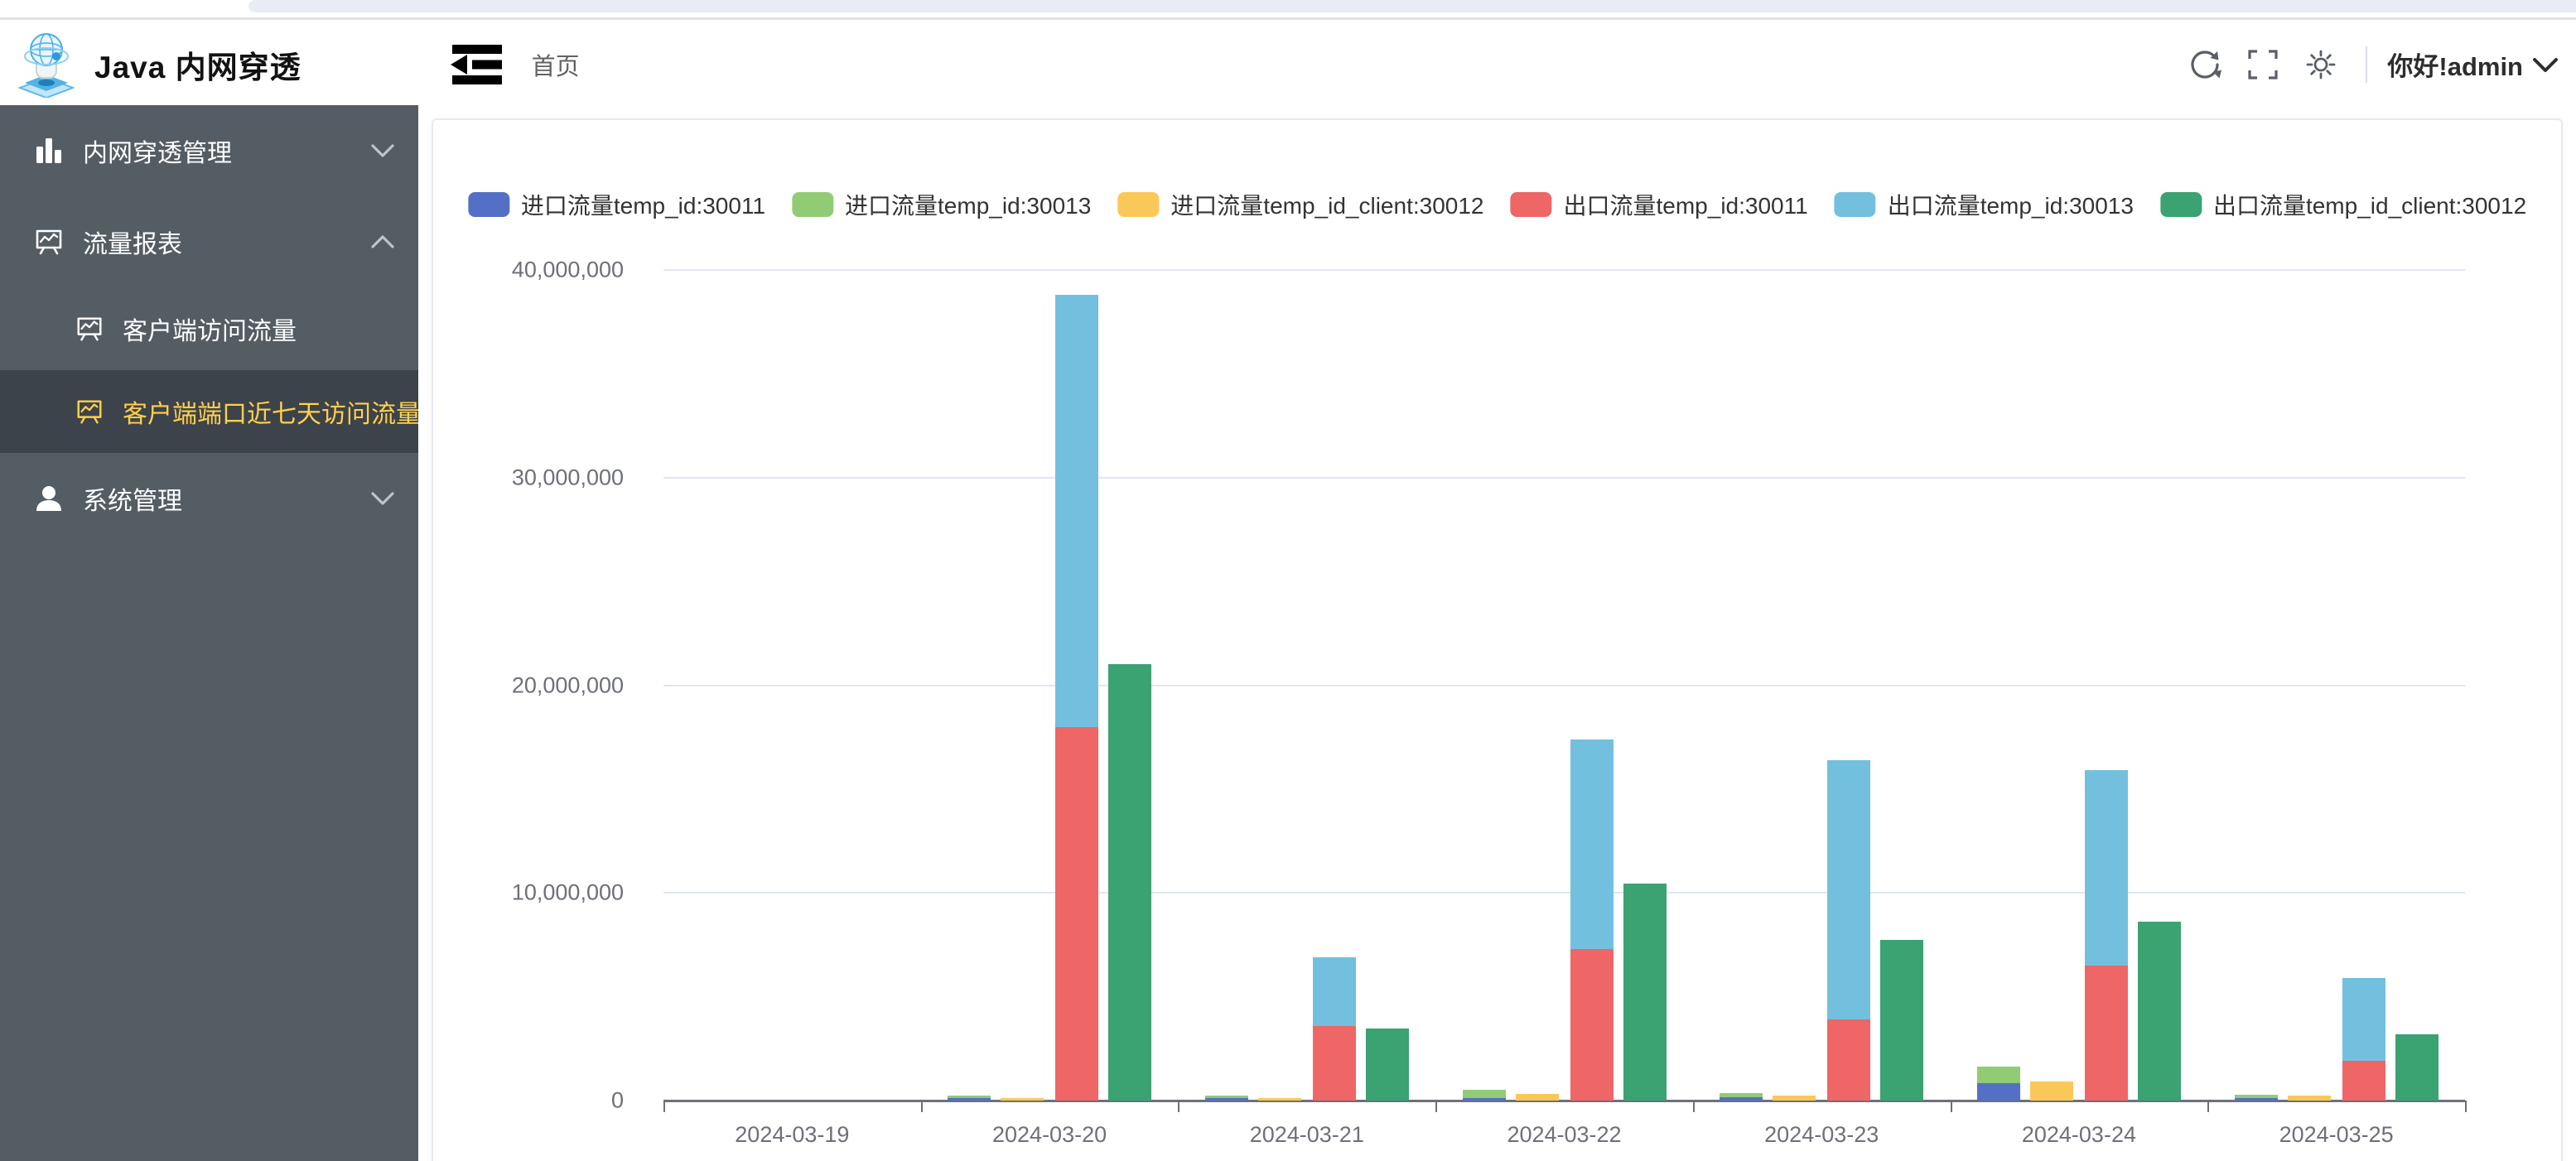 The width and height of the screenshot is (2576, 1161). I want to click on fullscreen-icon, so click(2263, 64).